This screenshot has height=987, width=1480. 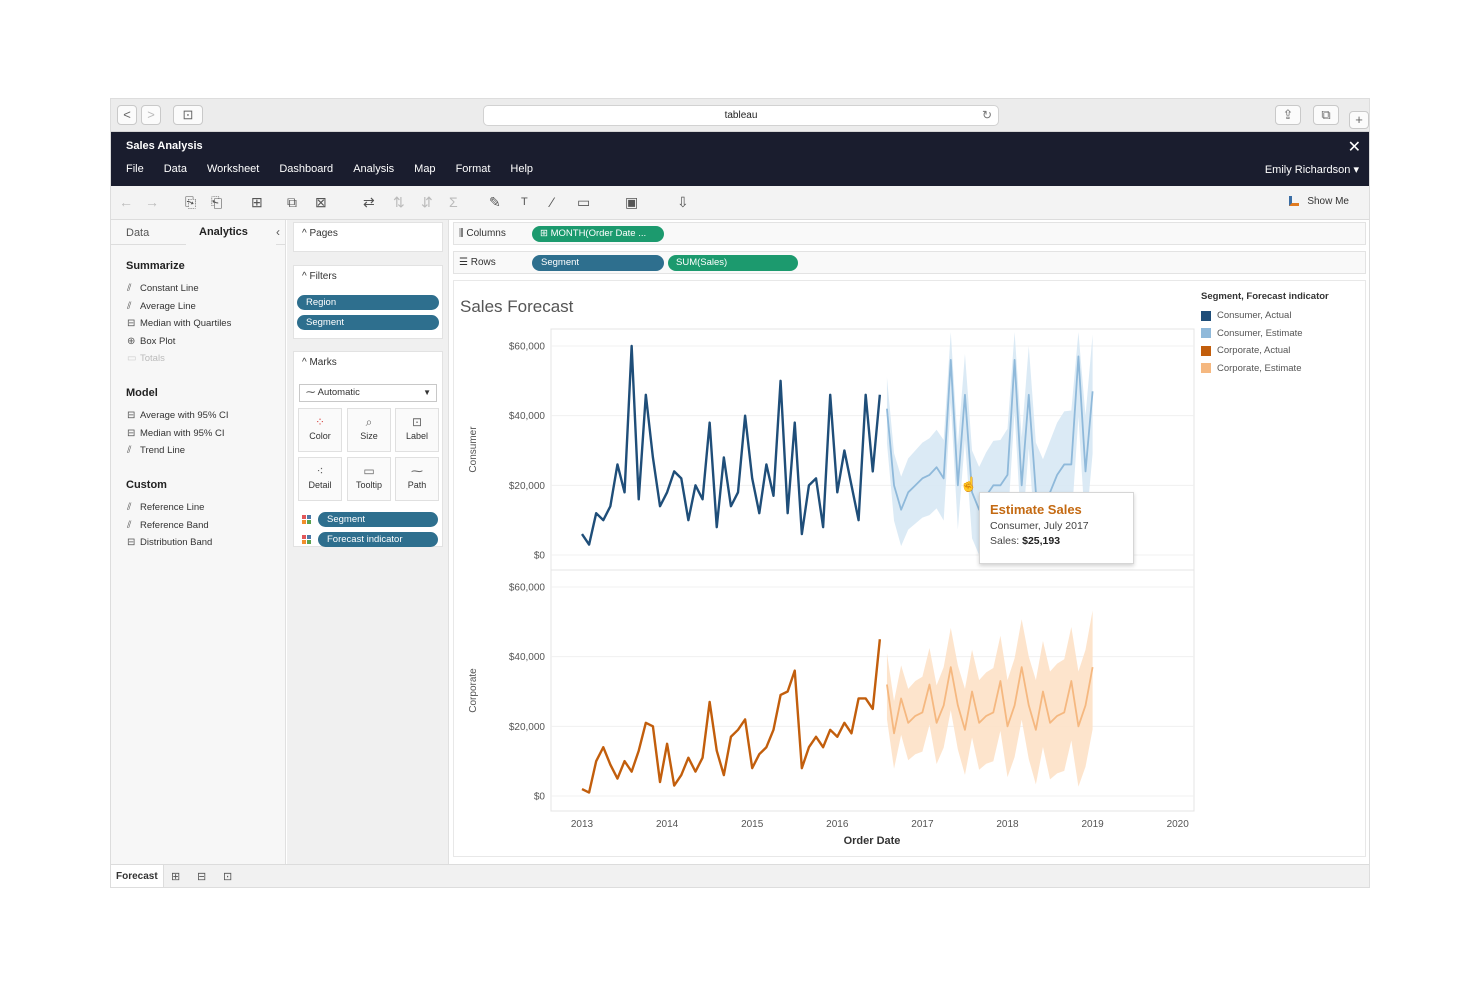 What do you see at coordinates (312, 392) in the screenshot?
I see `line-mark-icon: ⁓` at bounding box center [312, 392].